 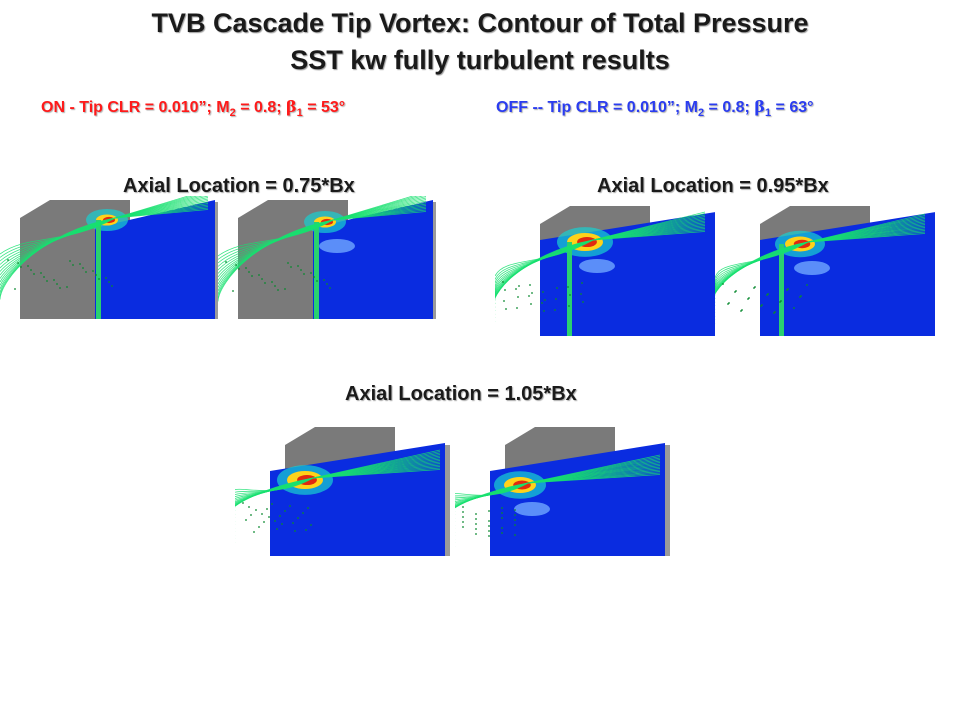 What do you see at coordinates (713, 186) in the screenshot?
I see `section-label-095: Axial Location = 0.95*Bx` at bounding box center [713, 186].